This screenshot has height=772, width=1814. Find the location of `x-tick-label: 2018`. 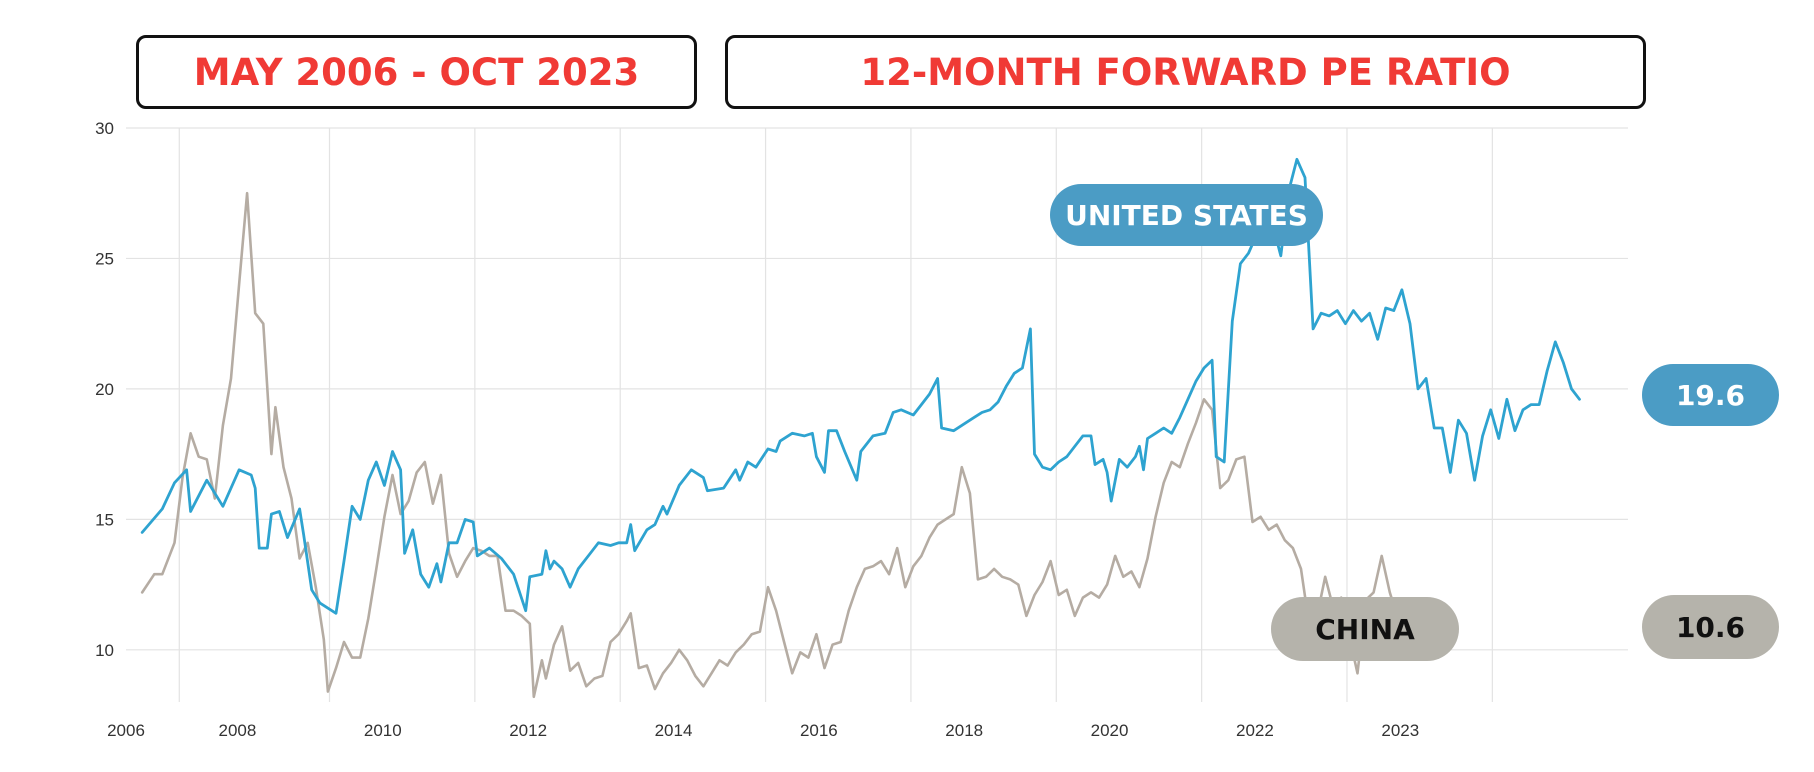

x-tick-label: 2018 is located at coordinates (964, 730).